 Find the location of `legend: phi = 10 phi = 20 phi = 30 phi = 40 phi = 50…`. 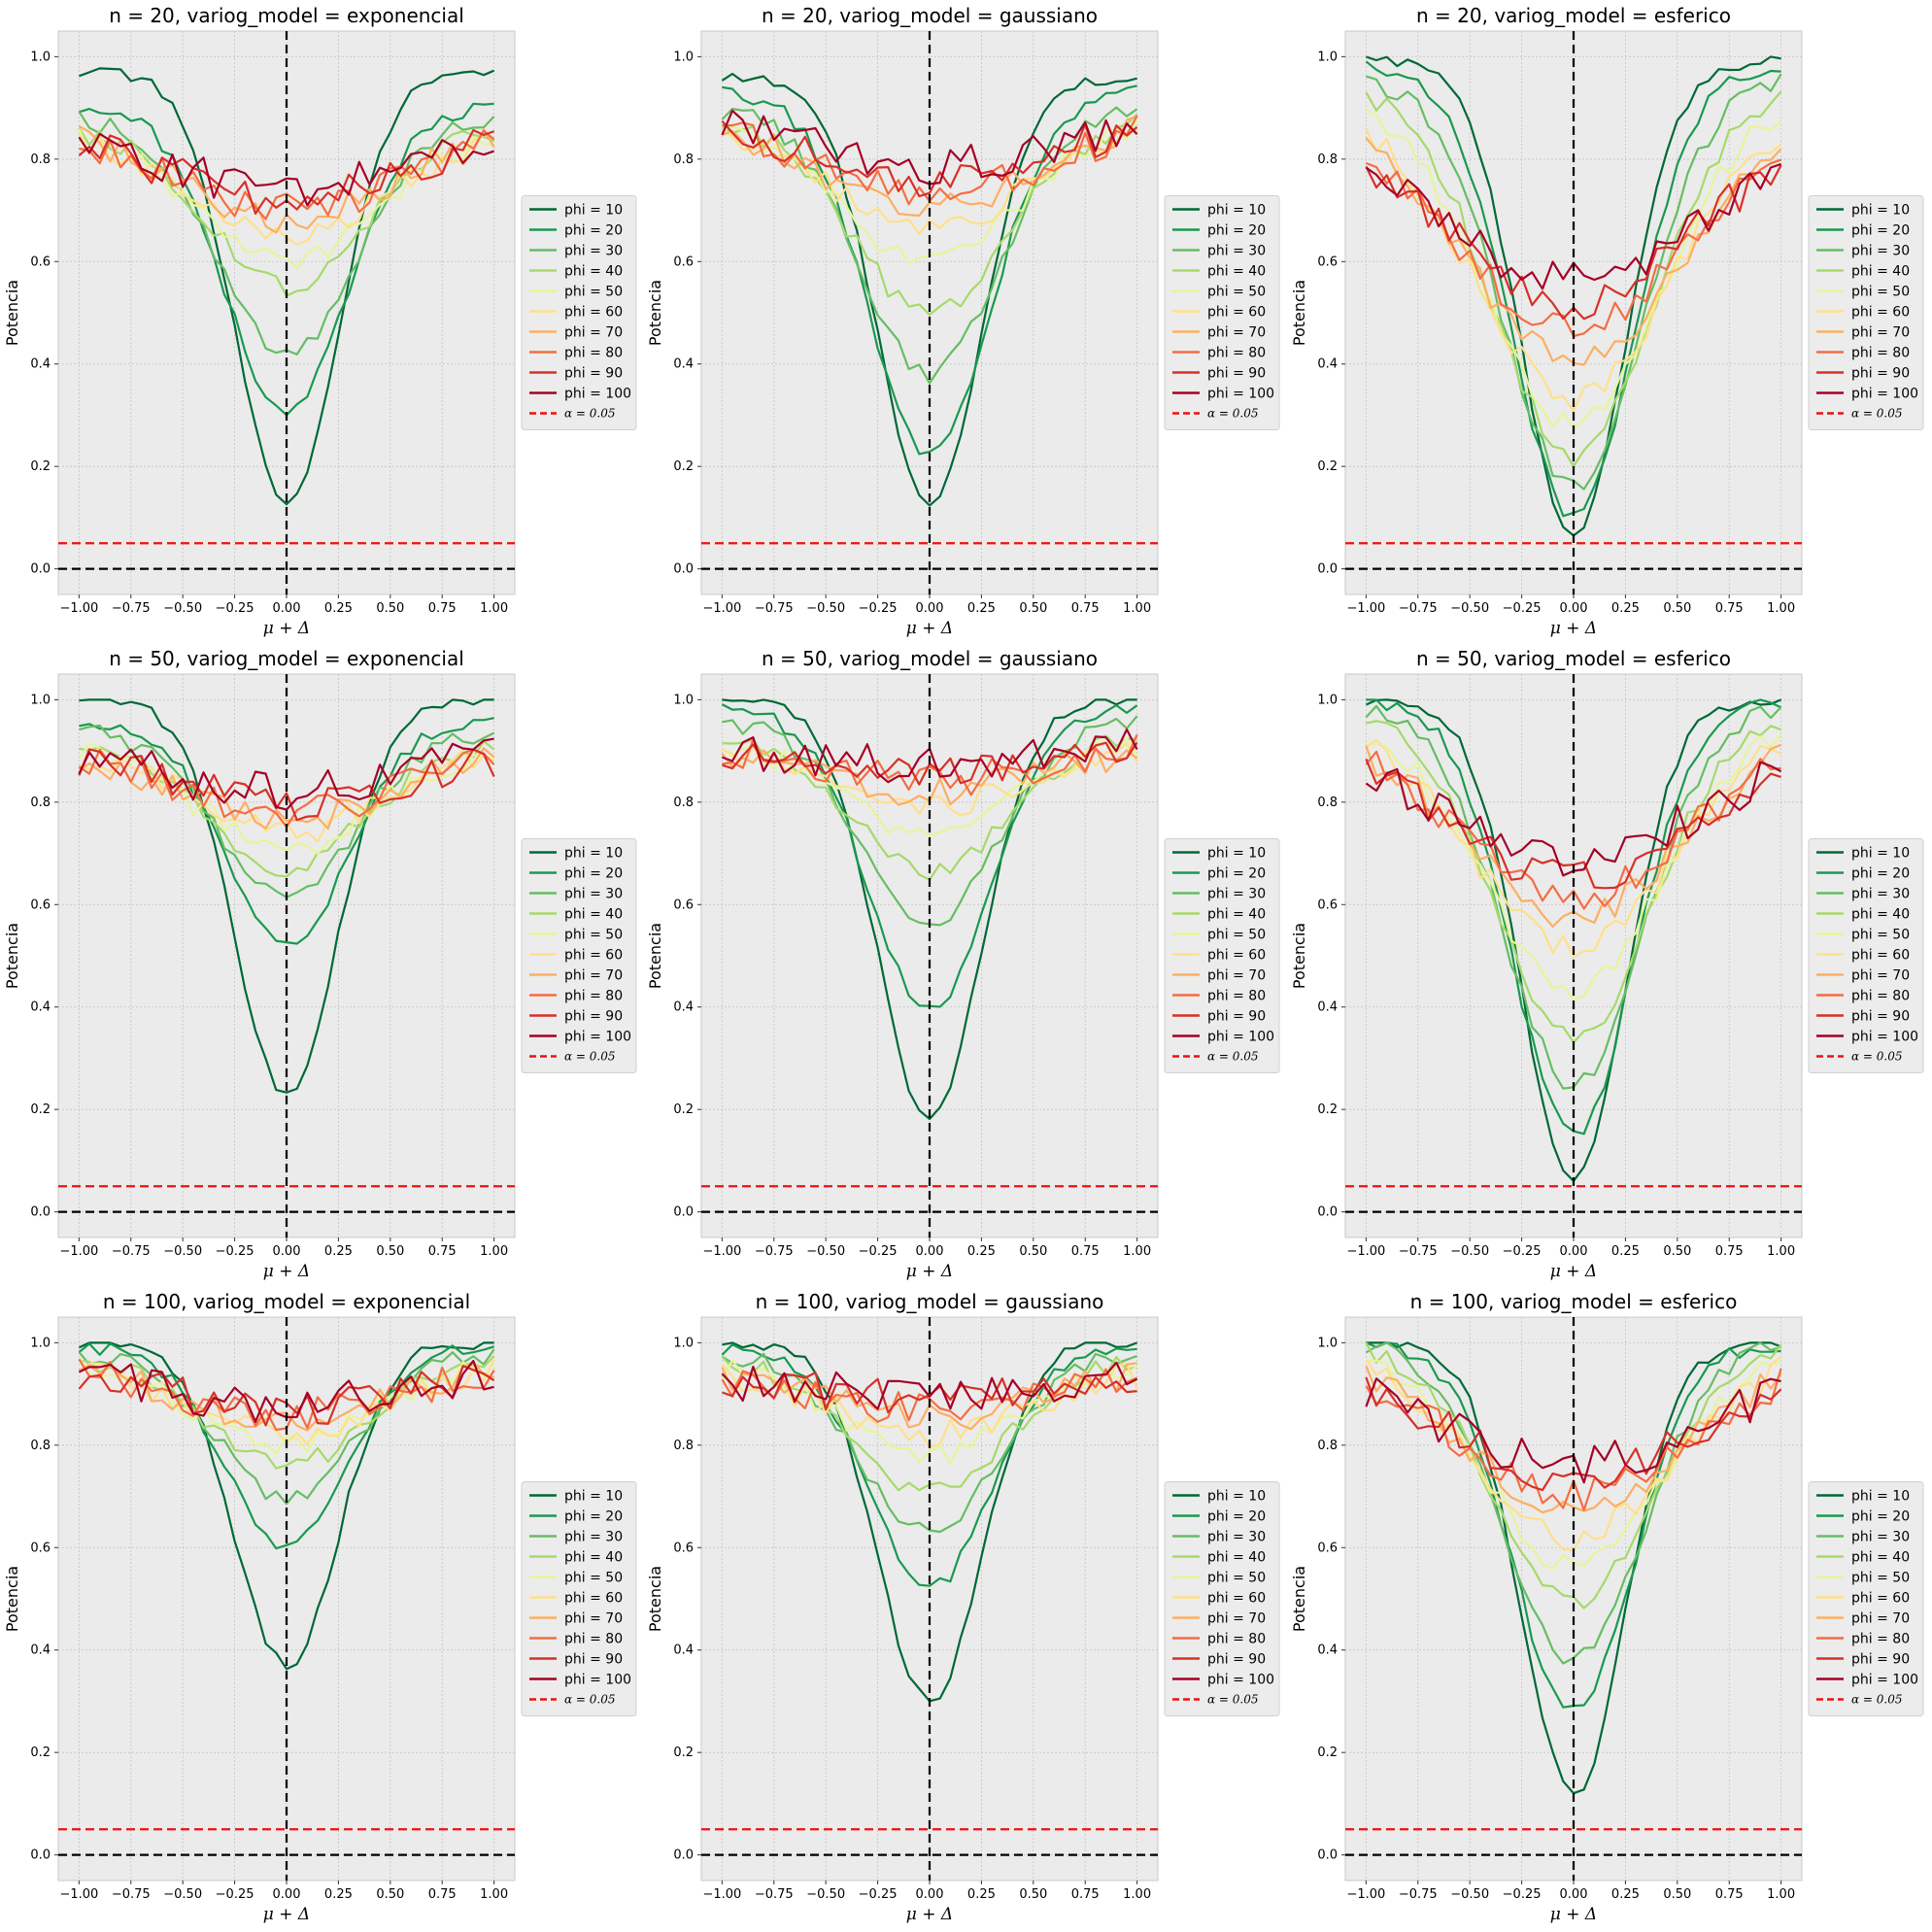

legend: phi = 10 phi = 20 phi = 30 phi = 40 phi = 50… is located at coordinates (1222, 1598).